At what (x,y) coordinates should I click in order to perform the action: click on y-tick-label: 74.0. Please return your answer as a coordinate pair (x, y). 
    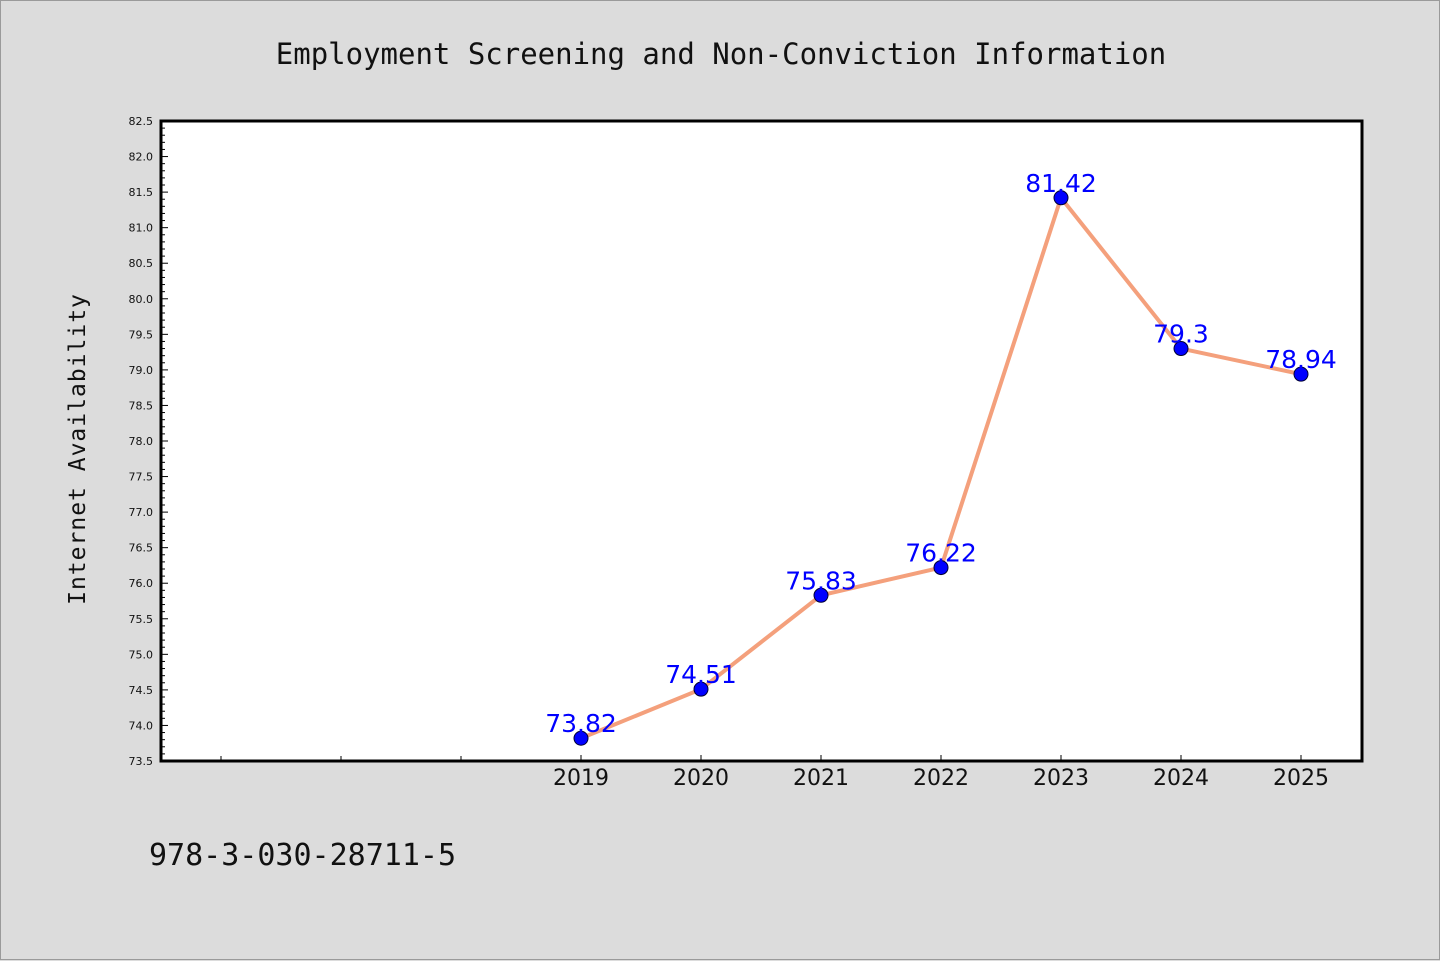
    Looking at the image, I should click on (141, 725).